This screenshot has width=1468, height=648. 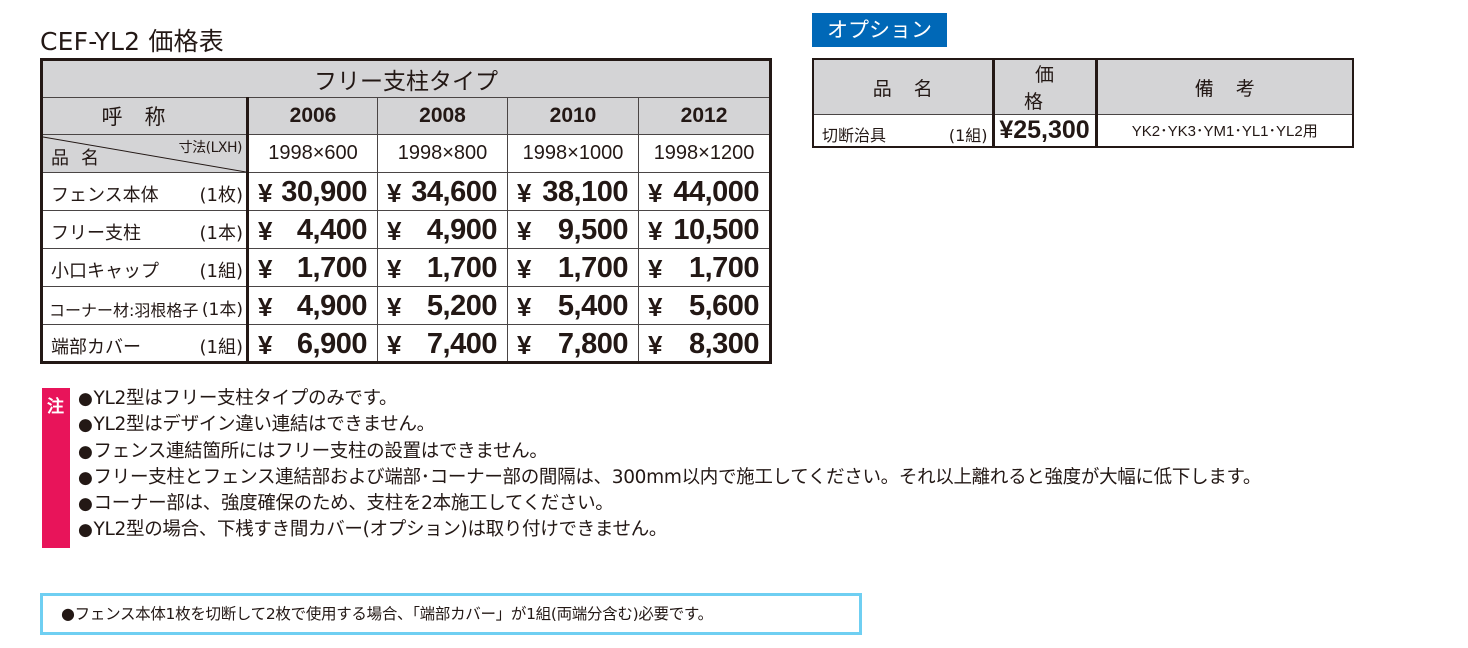 I want to click on price-cell: ¥4,400, so click(x=312, y=229).